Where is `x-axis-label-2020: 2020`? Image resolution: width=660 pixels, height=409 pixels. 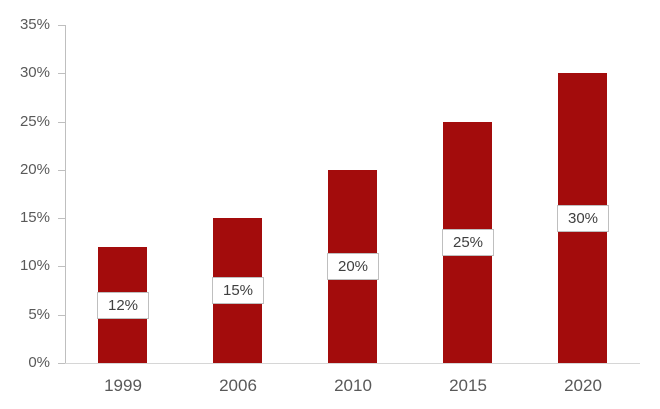
x-axis-label-2020: 2020 is located at coordinates (583, 385).